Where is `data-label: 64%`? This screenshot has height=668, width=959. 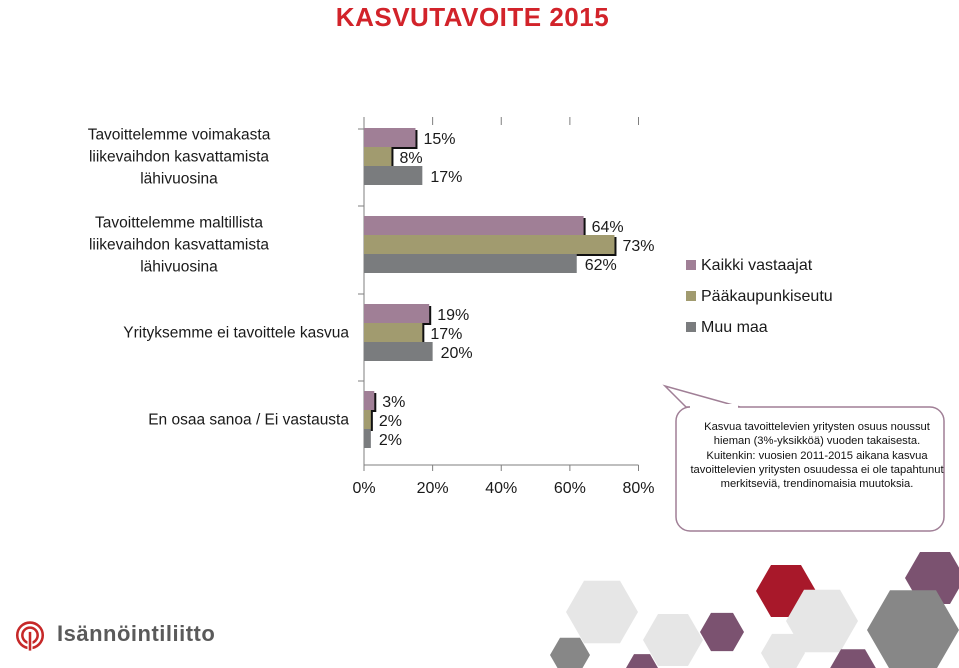 data-label: 64% is located at coordinates (608, 227).